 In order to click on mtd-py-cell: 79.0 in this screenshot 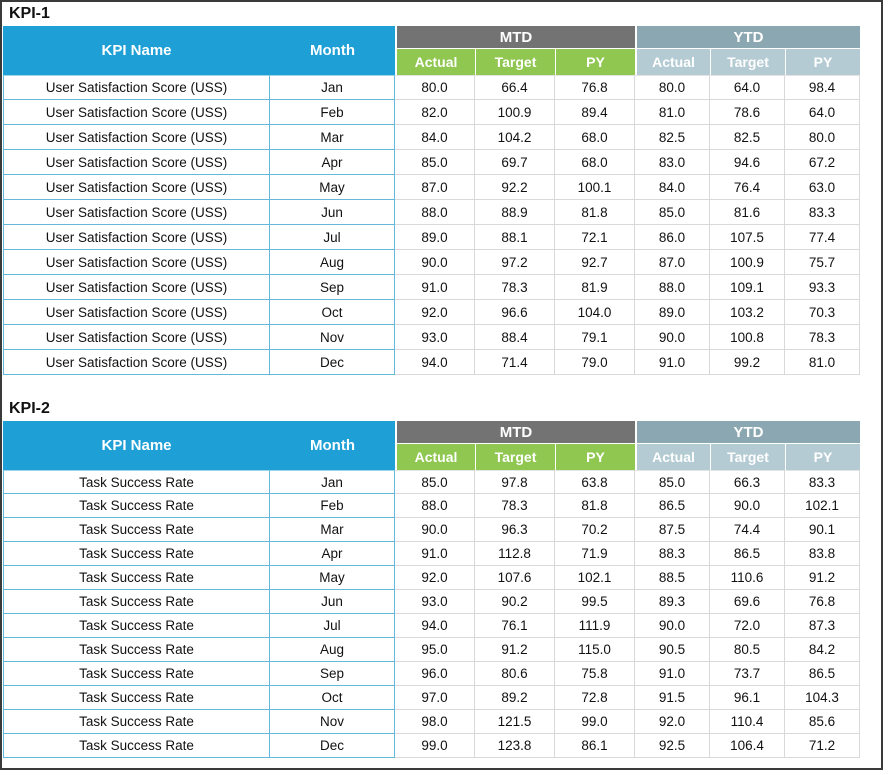, I will do `click(595, 362)`.